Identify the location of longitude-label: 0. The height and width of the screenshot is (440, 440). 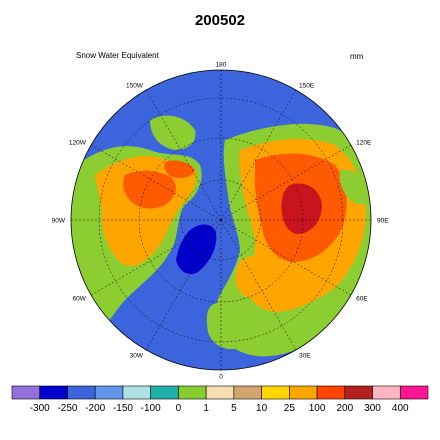
(221, 377).